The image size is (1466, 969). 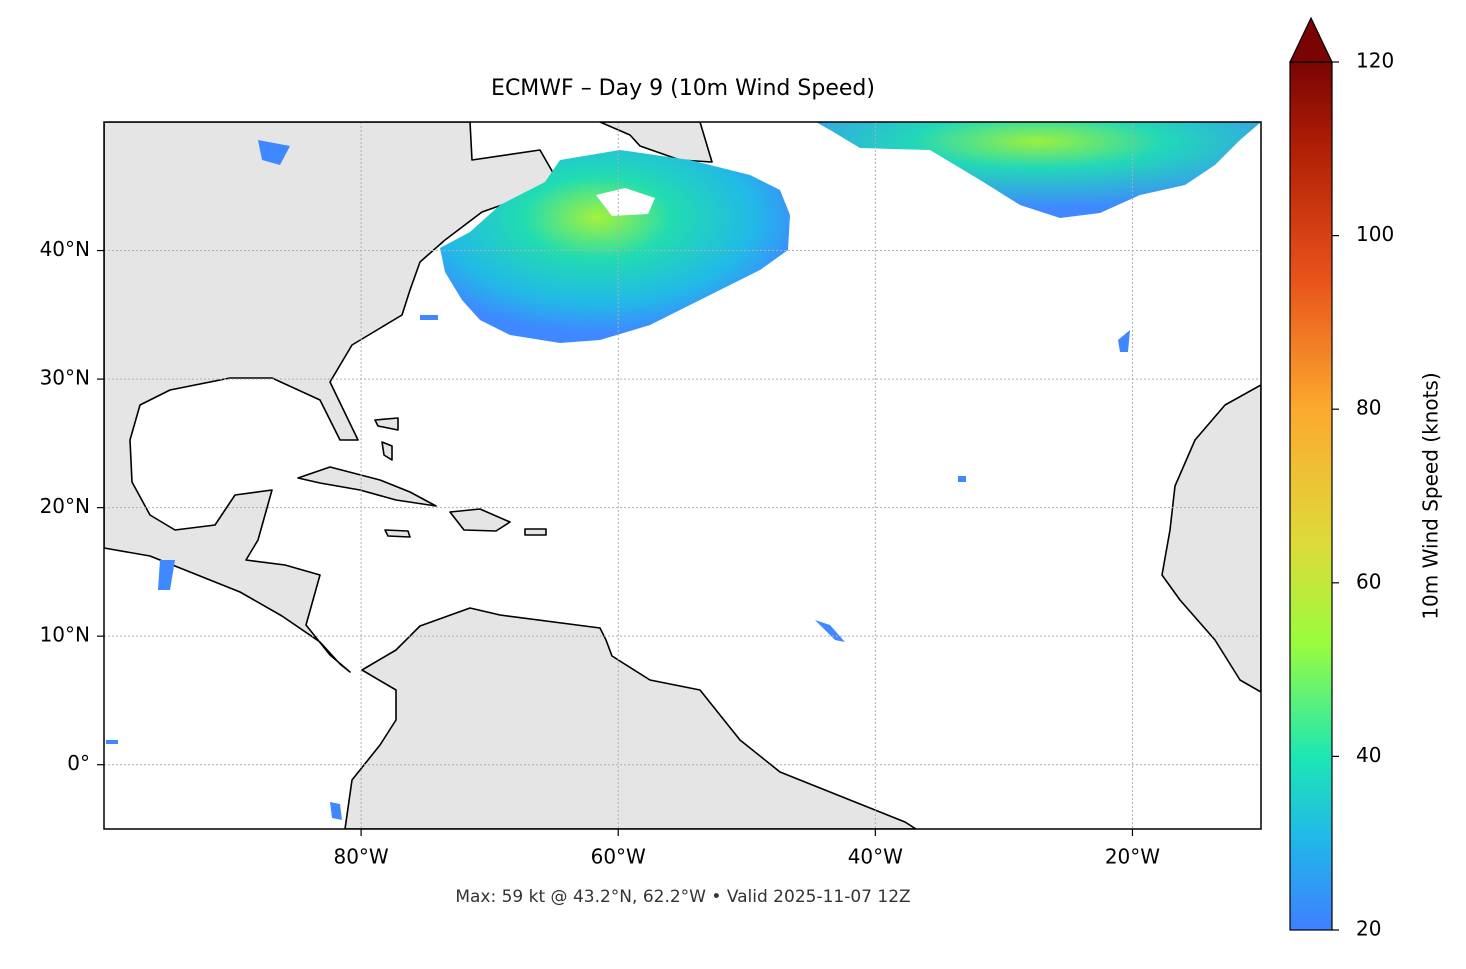 What do you see at coordinates (78, 763) in the screenshot?
I see `y-tick-label: 0°` at bounding box center [78, 763].